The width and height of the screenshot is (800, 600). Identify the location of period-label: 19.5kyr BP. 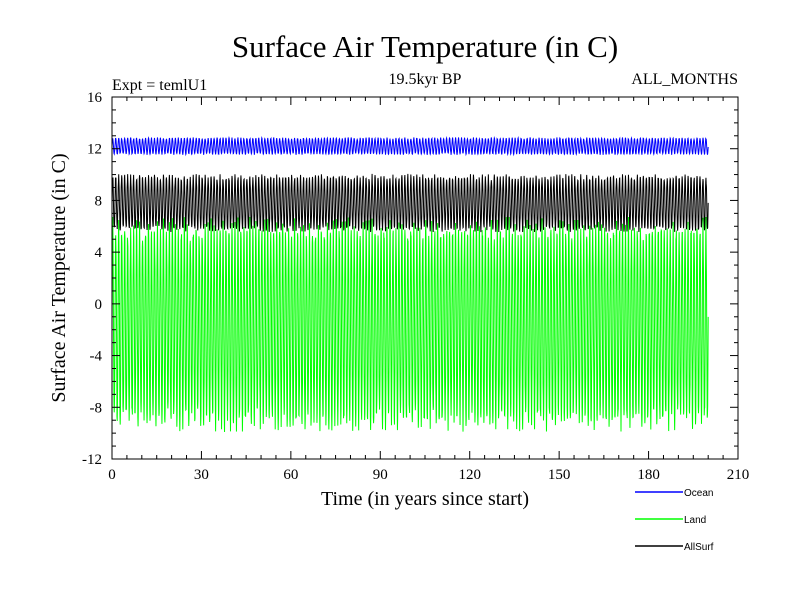
(425, 79).